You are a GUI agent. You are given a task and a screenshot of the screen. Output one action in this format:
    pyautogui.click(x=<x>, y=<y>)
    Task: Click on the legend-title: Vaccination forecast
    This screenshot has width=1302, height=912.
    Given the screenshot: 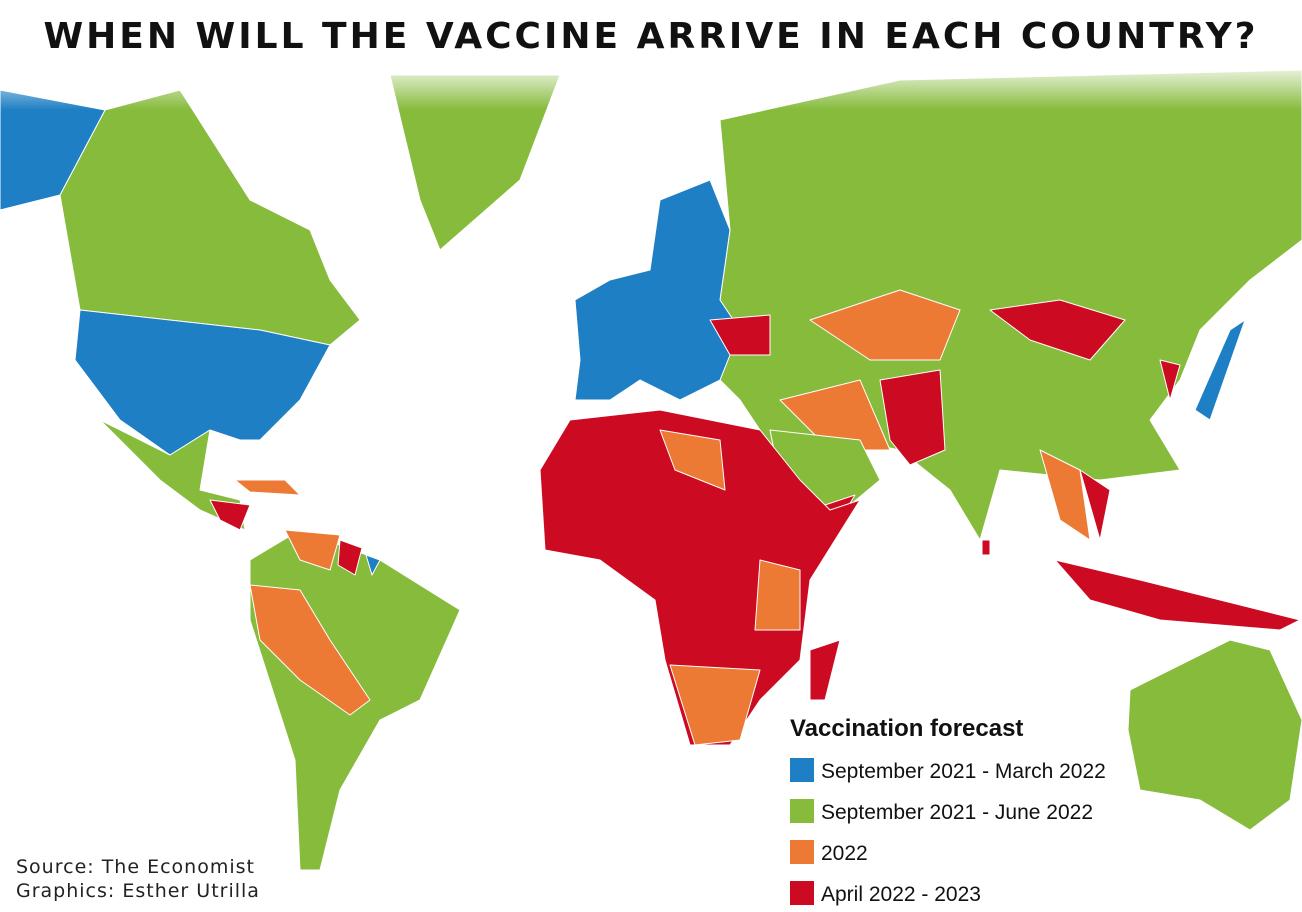 What is the action you would take?
    pyautogui.click(x=906, y=728)
    